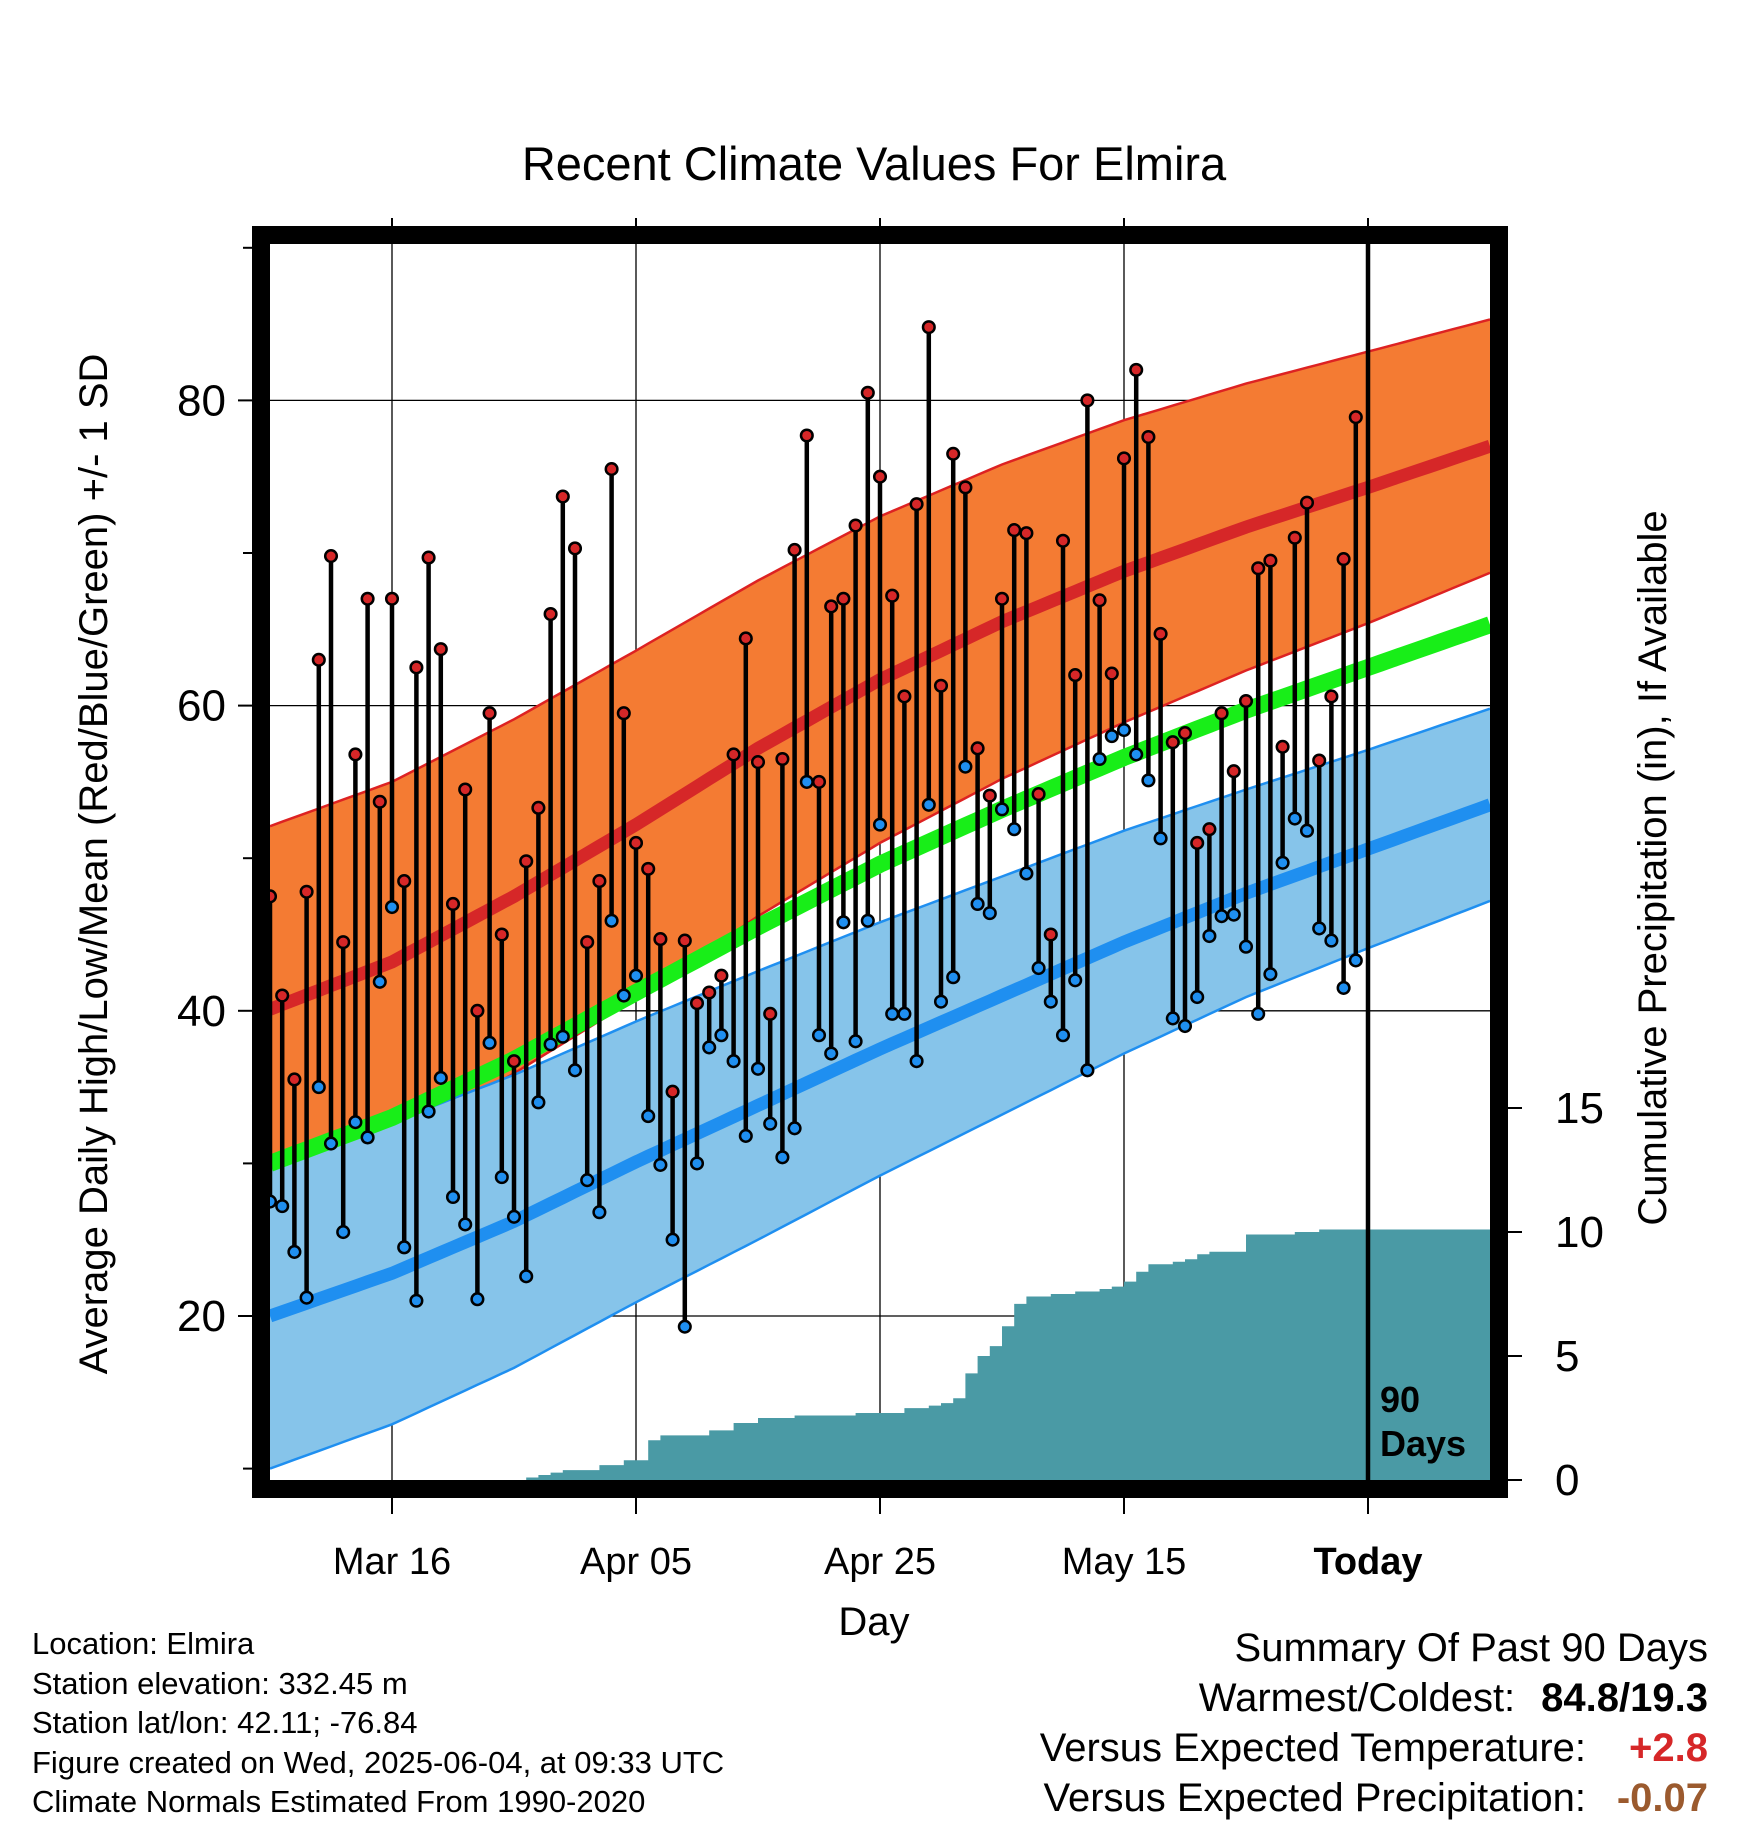 The height and width of the screenshot is (1828, 1748). What do you see at coordinates (143, 1643) in the screenshot?
I see `location-text: Location: Elmira` at bounding box center [143, 1643].